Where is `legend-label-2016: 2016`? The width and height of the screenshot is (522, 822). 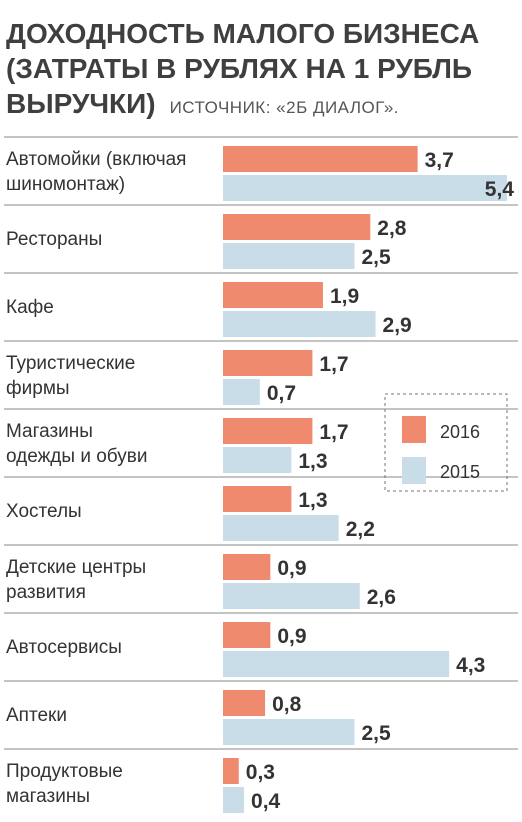
legend-label-2016: 2016 is located at coordinates (460, 432).